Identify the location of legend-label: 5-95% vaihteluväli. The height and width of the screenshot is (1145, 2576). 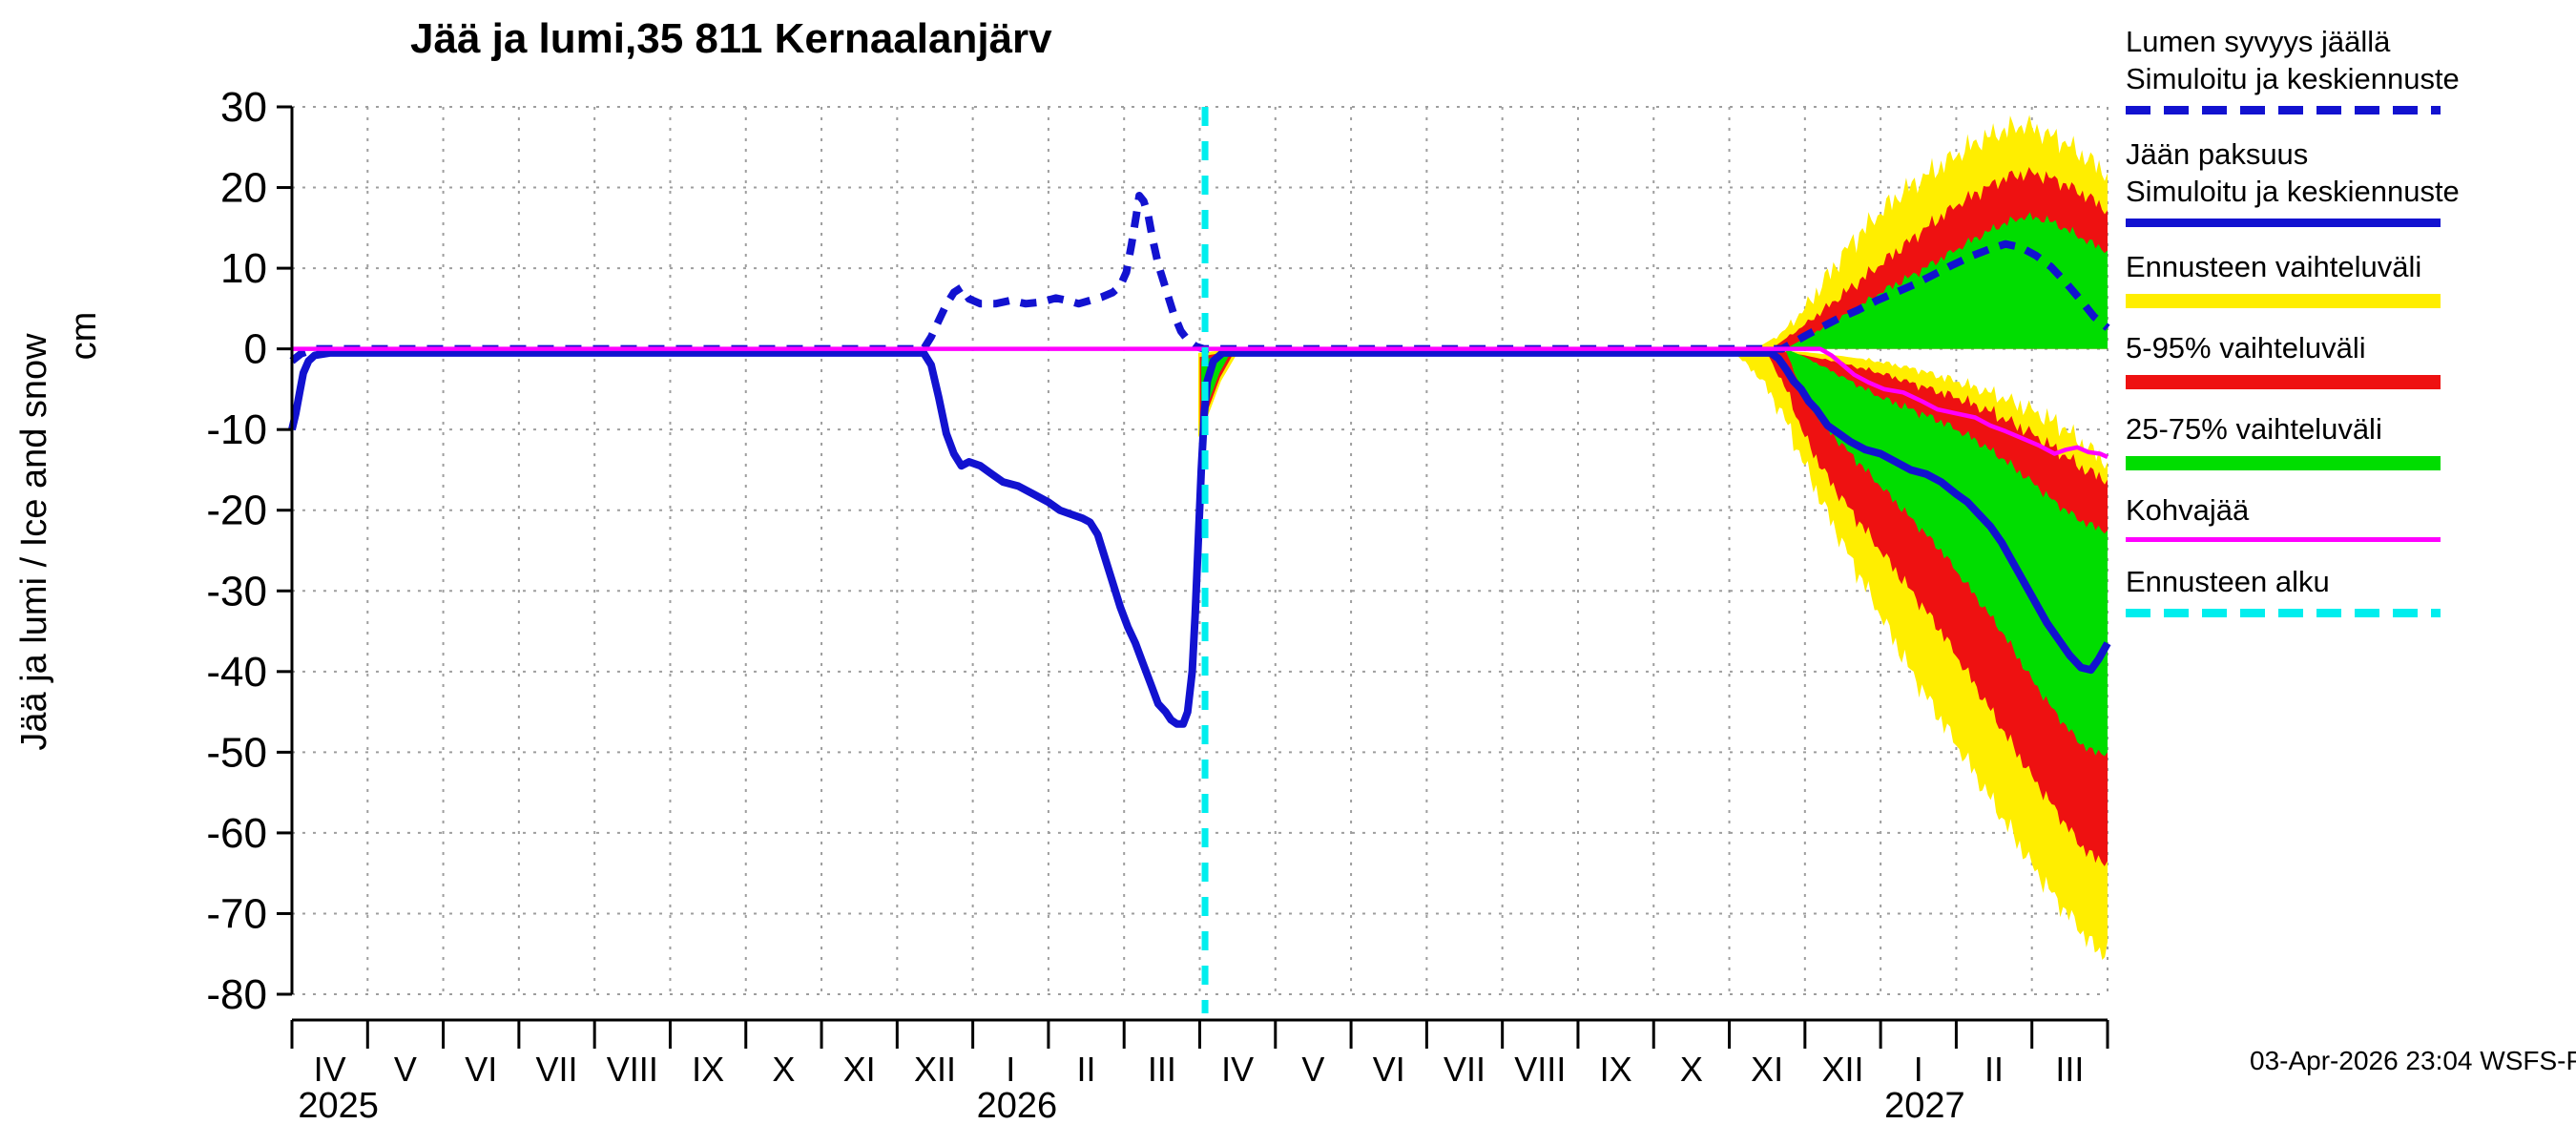
(2246, 348).